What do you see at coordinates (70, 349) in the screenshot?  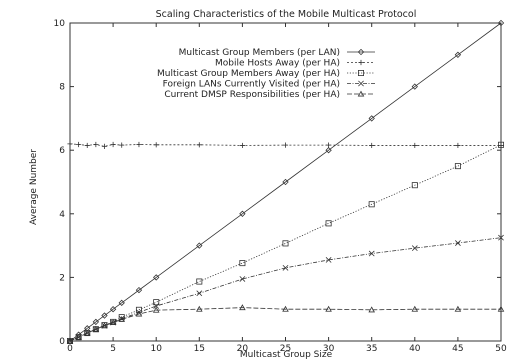 I see `x-tick-label: 0` at bounding box center [70, 349].